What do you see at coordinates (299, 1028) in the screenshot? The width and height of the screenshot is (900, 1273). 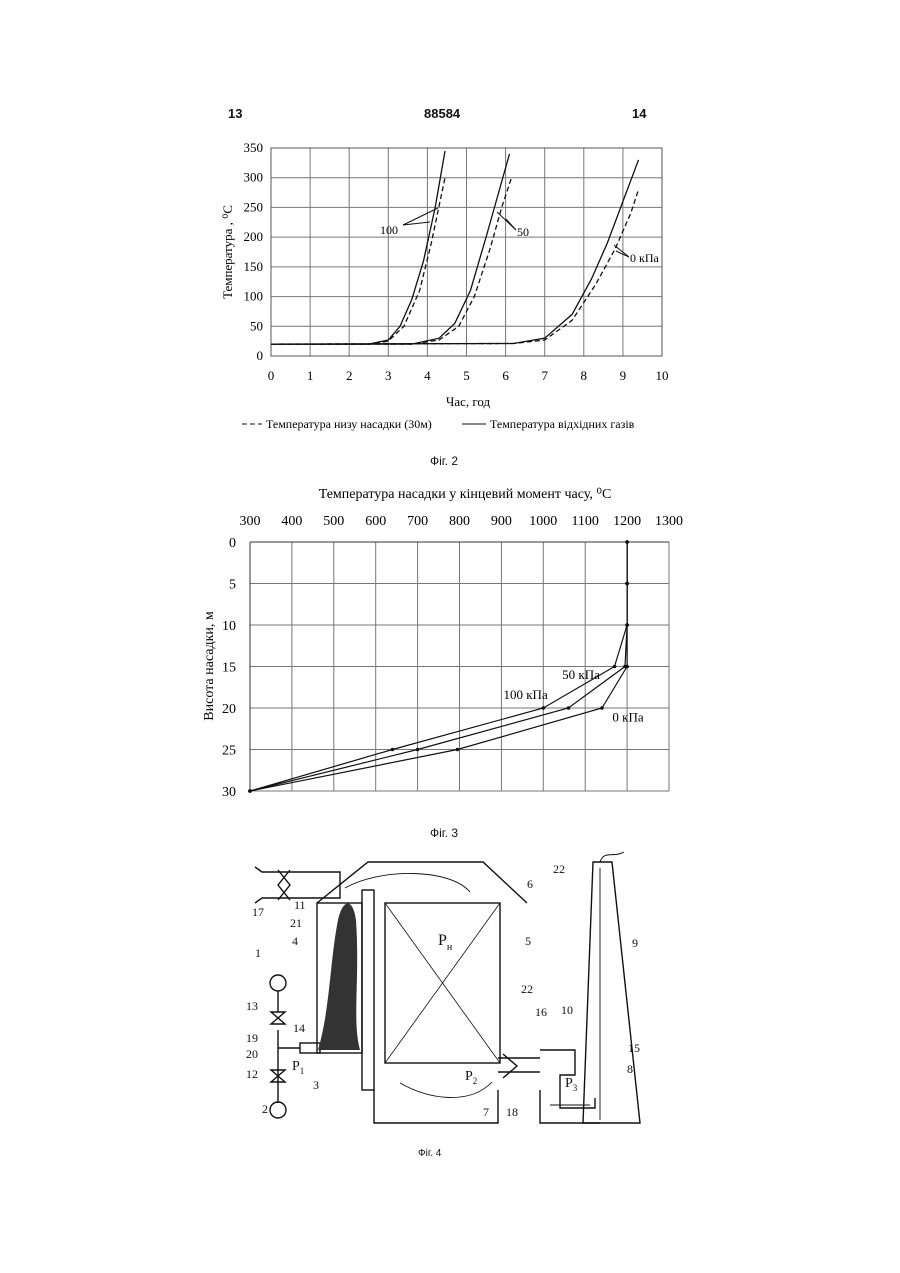 I see `label-14: 14` at bounding box center [299, 1028].